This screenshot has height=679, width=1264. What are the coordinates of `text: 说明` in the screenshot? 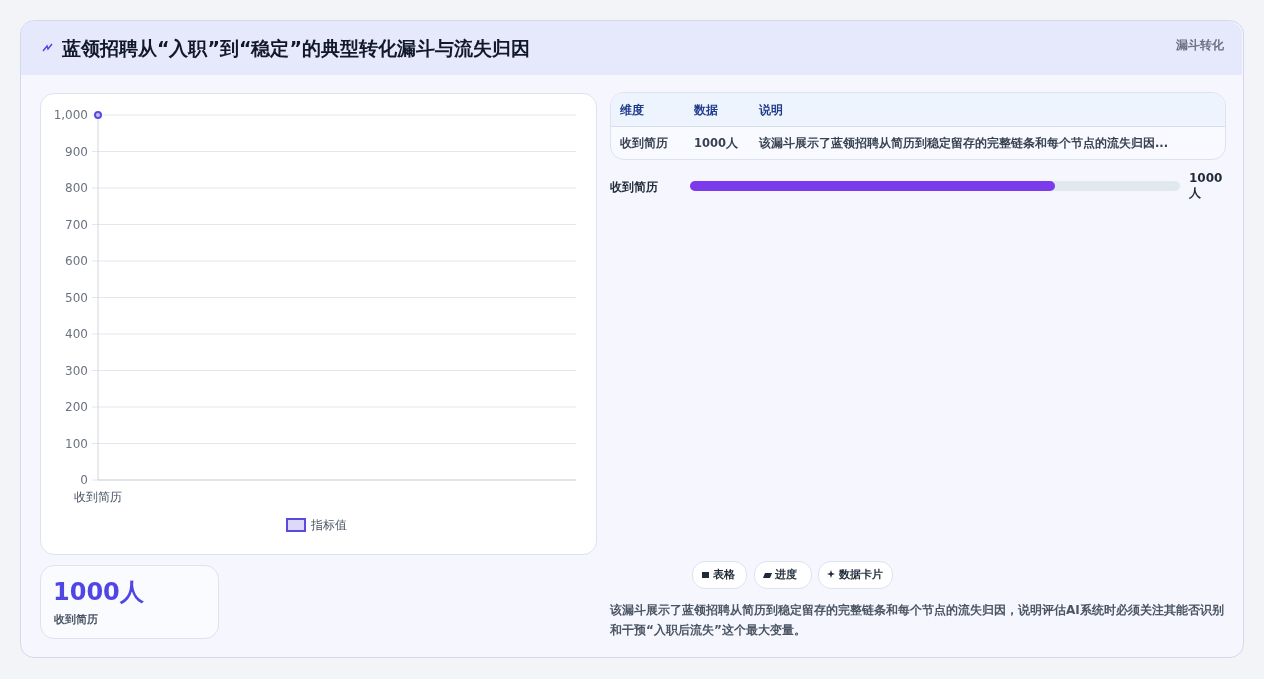 It's located at (771, 110).